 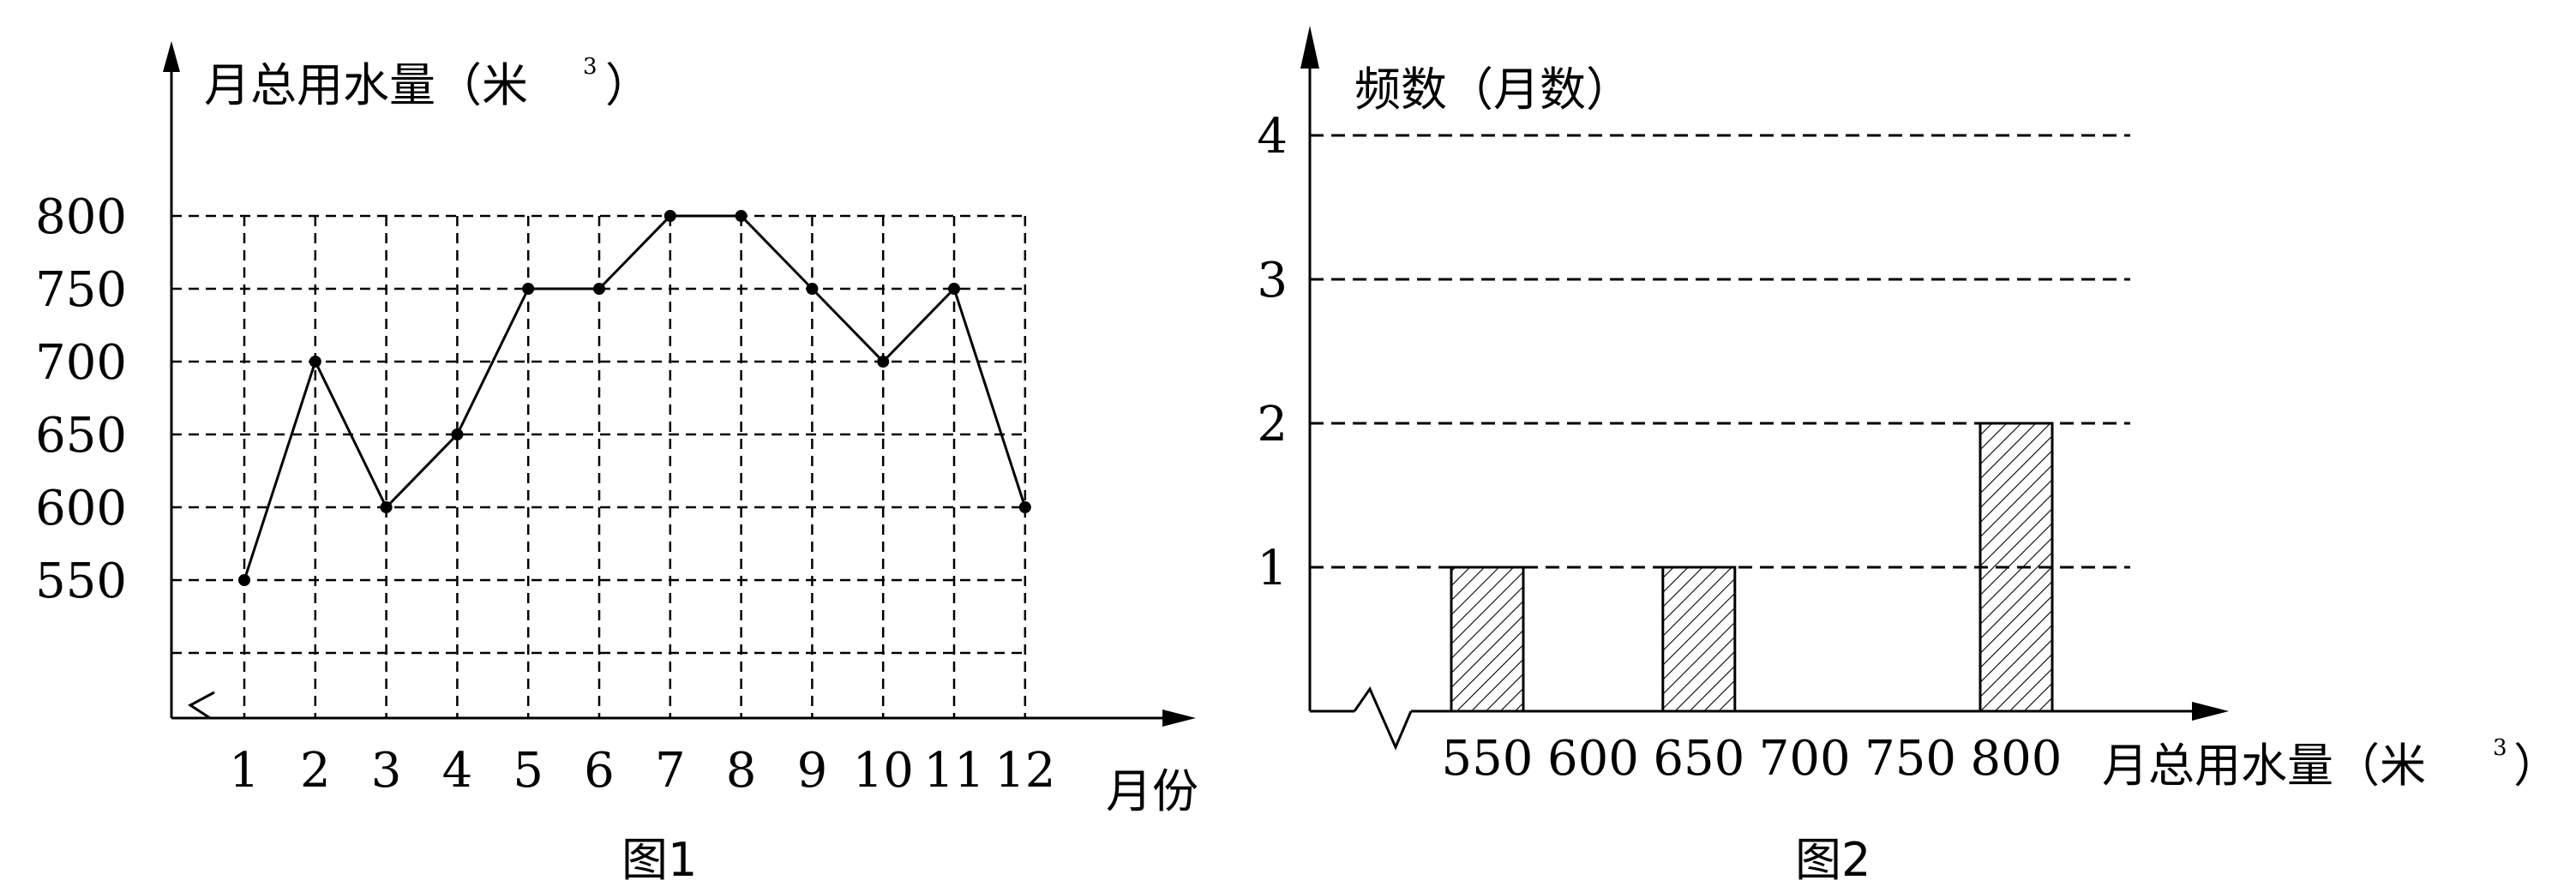 I want to click on line-chart-x-tick-label: 3, so click(x=386, y=771).